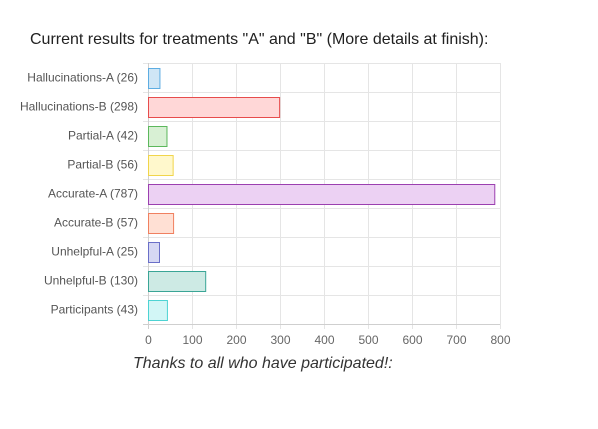 This screenshot has height=429, width=598. What do you see at coordinates (500, 340) in the screenshot?
I see `x-tick-label: 800` at bounding box center [500, 340].